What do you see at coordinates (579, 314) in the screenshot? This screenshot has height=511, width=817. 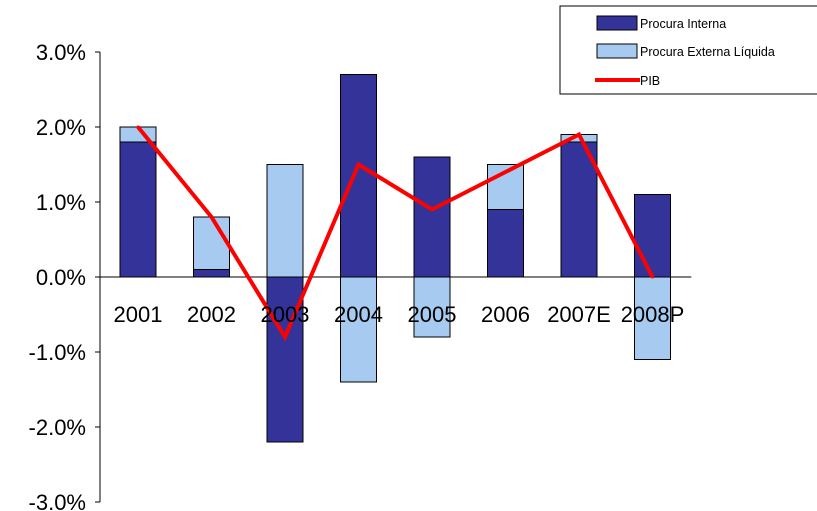 I see `x-tick-label: 2007E` at bounding box center [579, 314].